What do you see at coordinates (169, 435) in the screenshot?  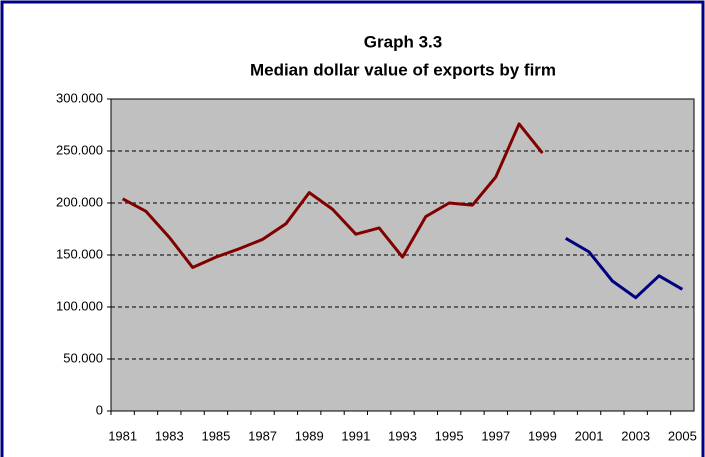 I see `x-tick-label: 1983` at bounding box center [169, 435].